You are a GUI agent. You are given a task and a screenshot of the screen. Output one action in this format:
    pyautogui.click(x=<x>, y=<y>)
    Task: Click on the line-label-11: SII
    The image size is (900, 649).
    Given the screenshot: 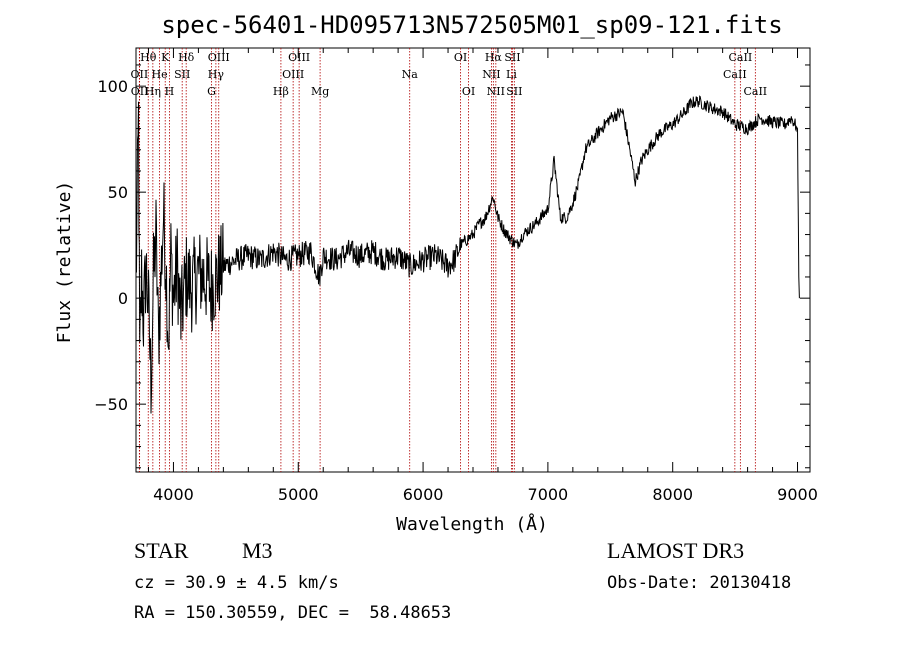 What is the action you would take?
    pyautogui.click(x=182, y=74)
    